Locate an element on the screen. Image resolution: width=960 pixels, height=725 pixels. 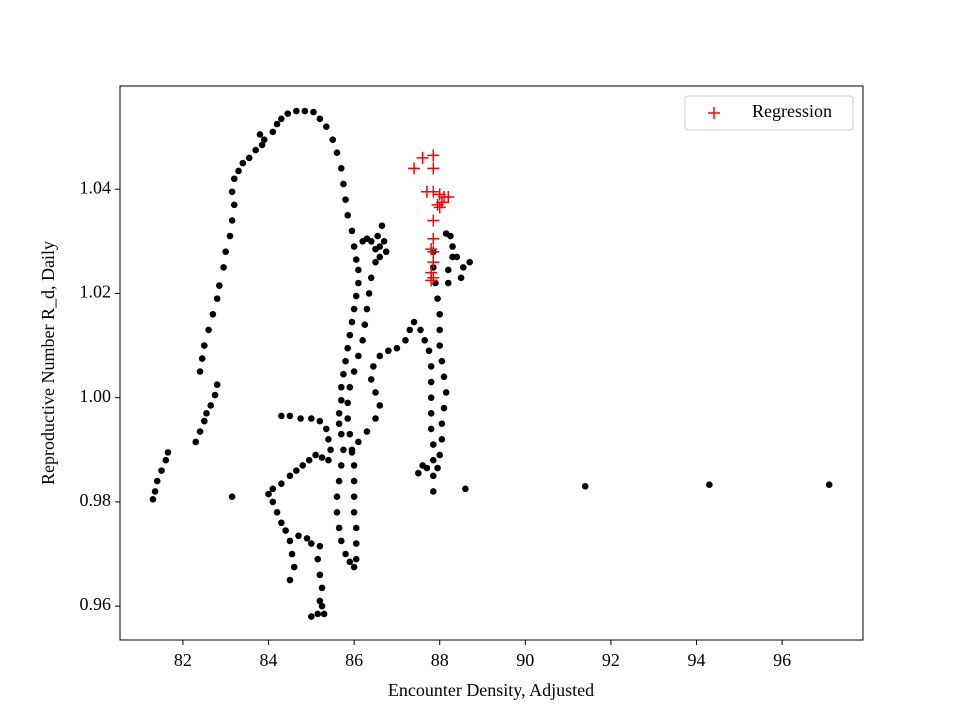
y-tick-label: 1.04 is located at coordinates (96, 187).